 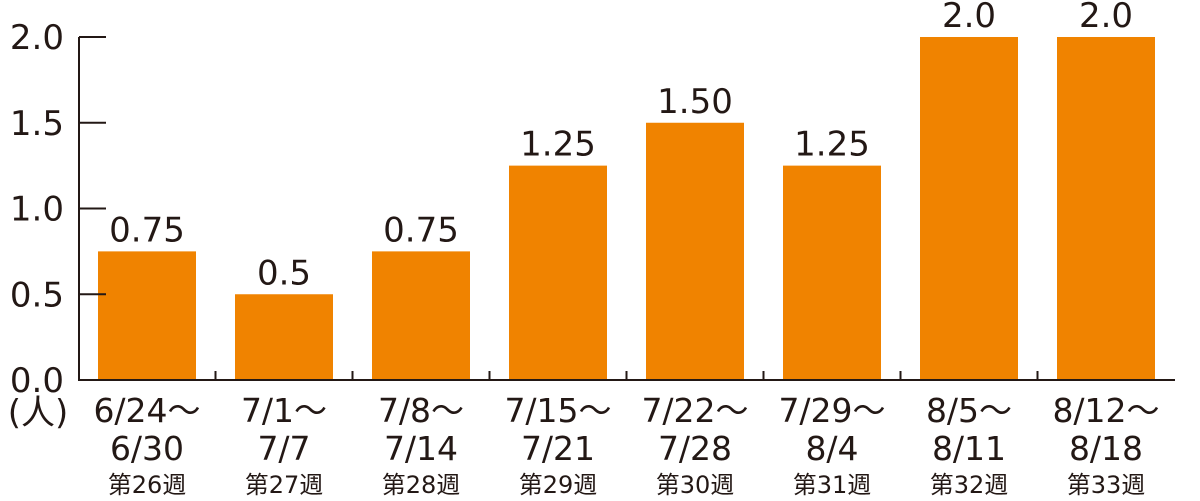 What do you see at coordinates (695, 448) in the screenshot?
I see `x-tick-label: 7/28` at bounding box center [695, 448].